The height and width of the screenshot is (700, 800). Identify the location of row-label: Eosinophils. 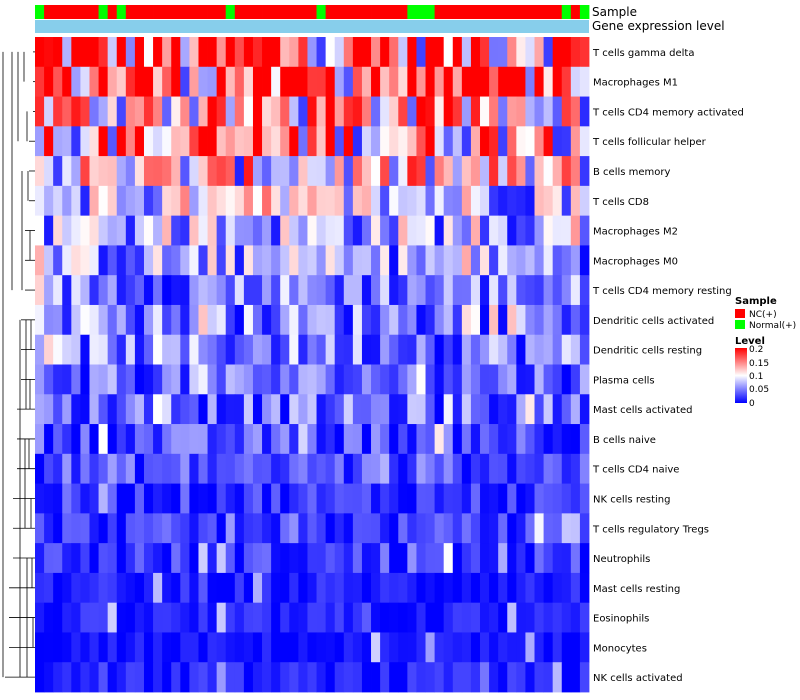
(621, 619).